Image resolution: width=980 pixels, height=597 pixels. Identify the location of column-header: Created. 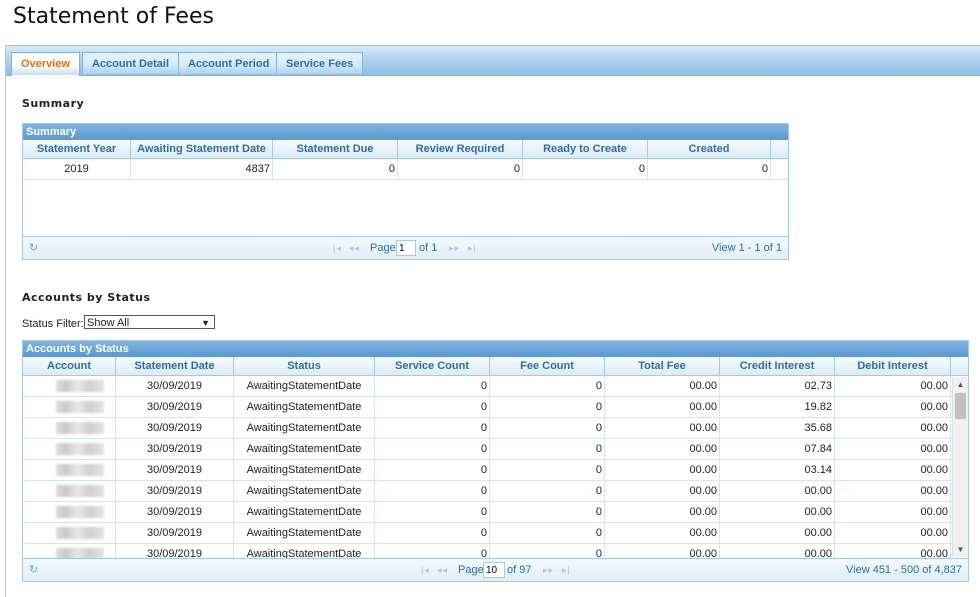
(709, 149).